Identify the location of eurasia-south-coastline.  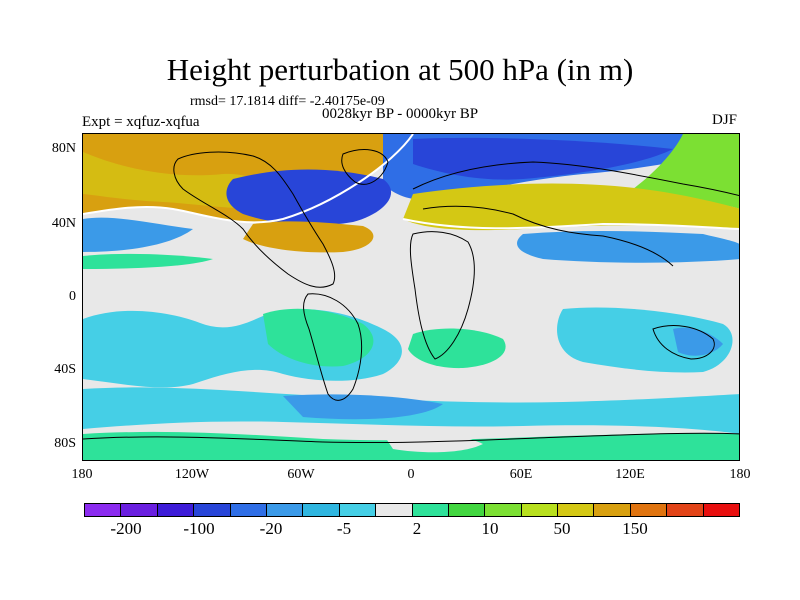
(548, 236).